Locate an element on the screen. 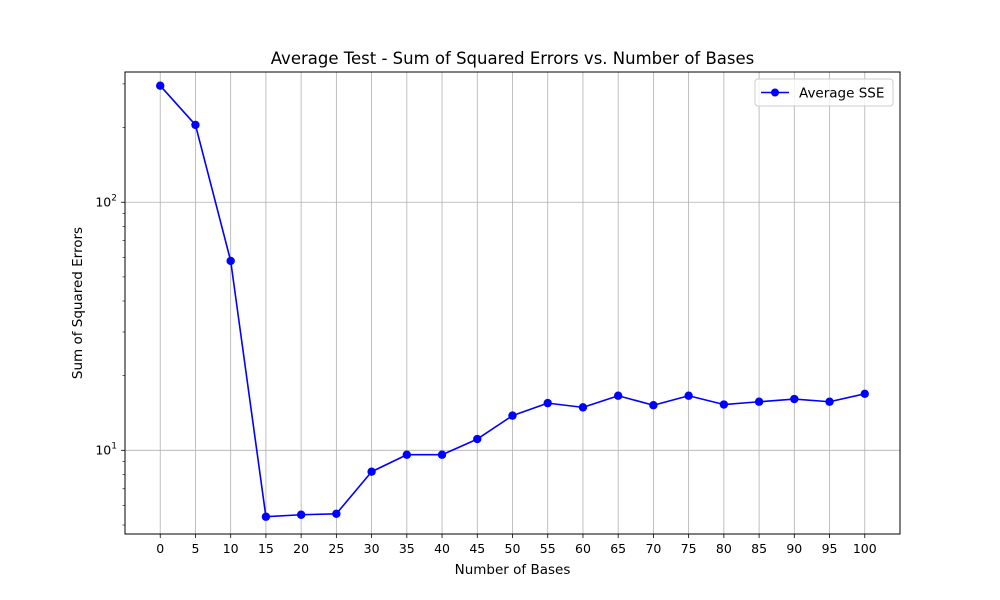 The height and width of the screenshot is (600, 1000). x-tick-label: 40 is located at coordinates (442, 548).